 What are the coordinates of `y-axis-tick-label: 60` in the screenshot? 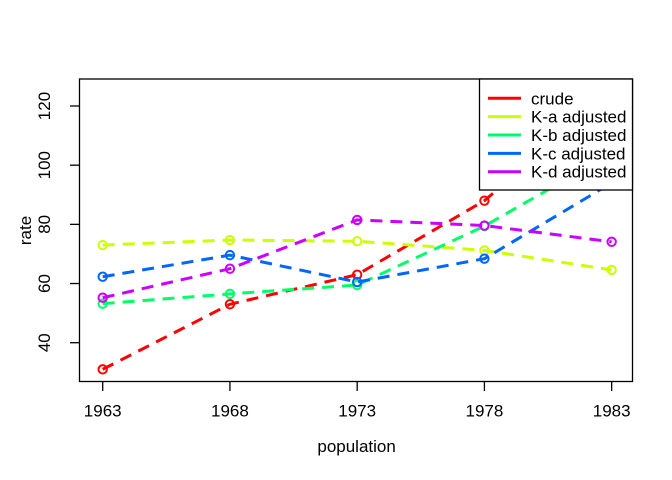 It's located at (44, 283).